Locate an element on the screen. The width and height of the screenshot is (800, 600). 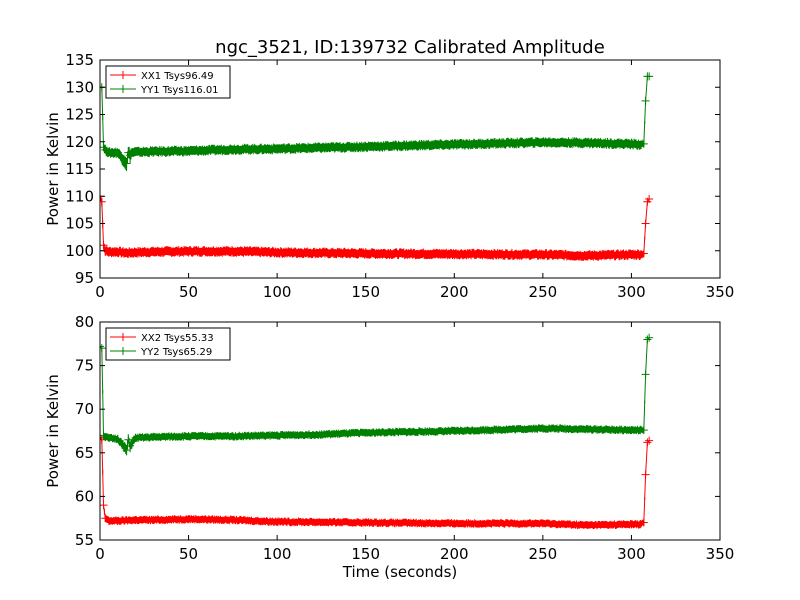
x-tick-label: 0 is located at coordinates (100, 292).